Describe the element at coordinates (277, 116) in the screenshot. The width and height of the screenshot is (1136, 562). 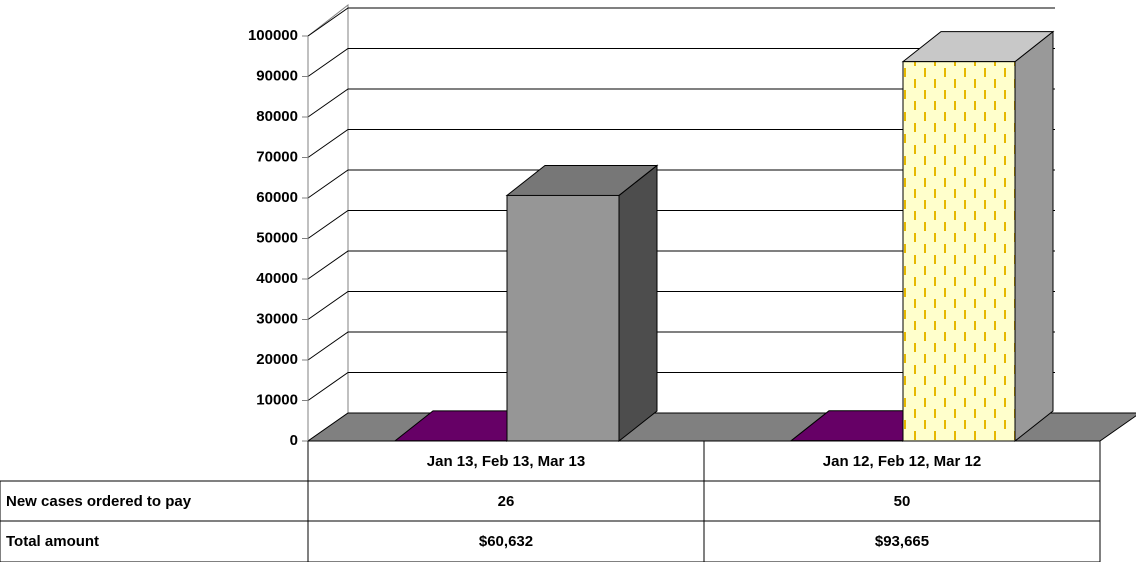
I see `y-tick-label: 80000` at that location.